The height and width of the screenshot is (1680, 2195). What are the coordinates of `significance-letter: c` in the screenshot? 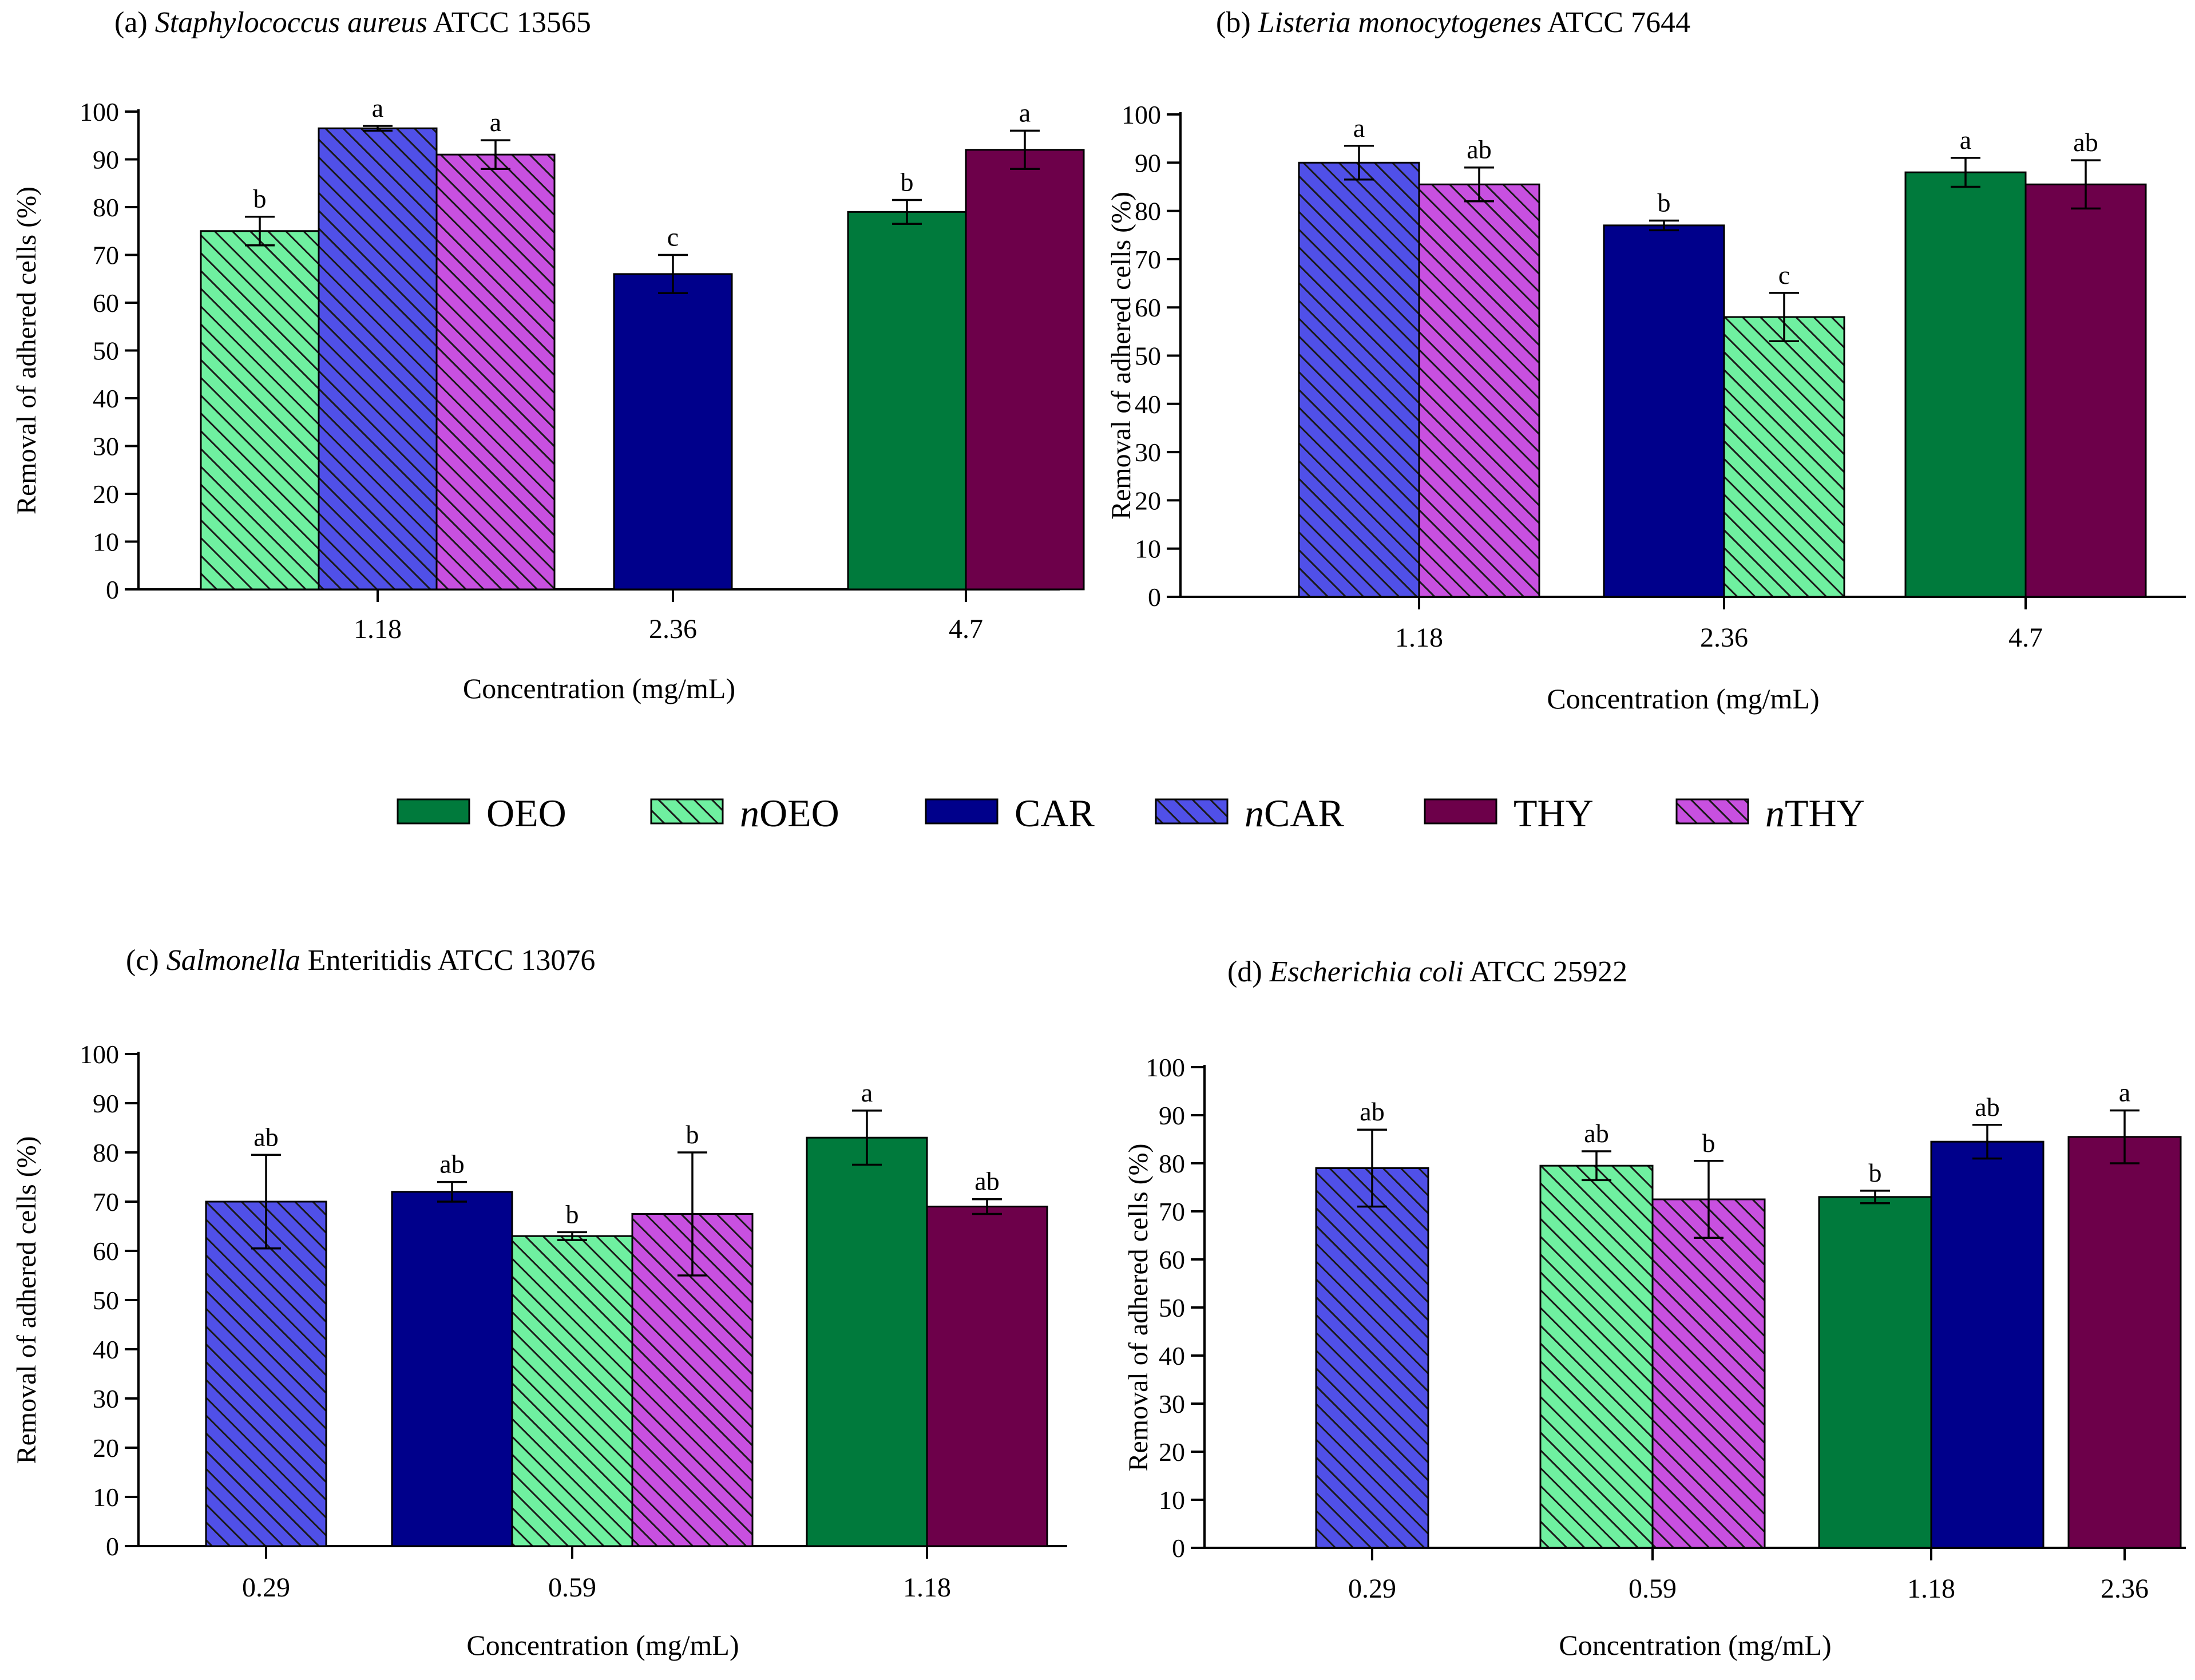 It's located at (673, 237).